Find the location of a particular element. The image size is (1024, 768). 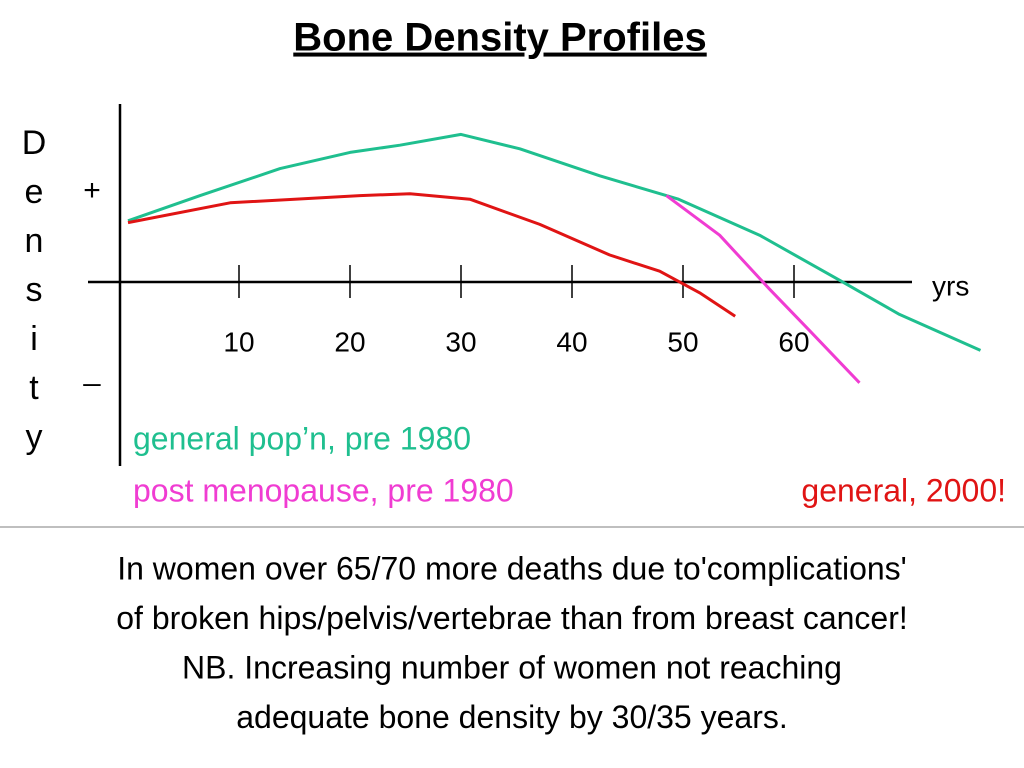

x-tick-label: 60 is located at coordinates (793, 341).